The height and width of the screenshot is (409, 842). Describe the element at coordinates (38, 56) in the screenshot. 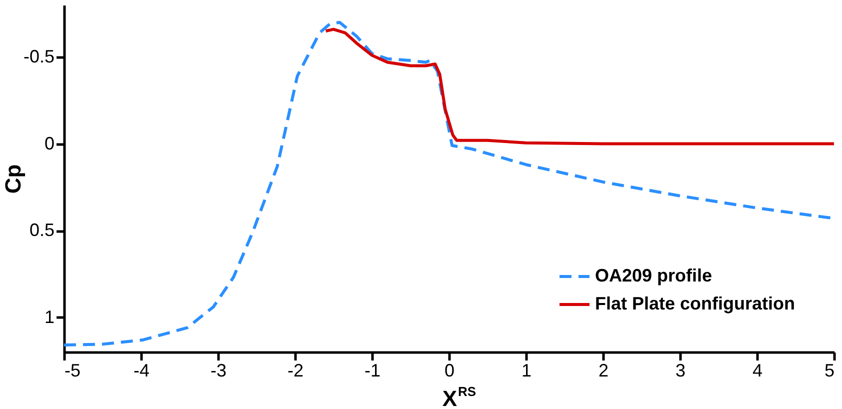

I see `y-tick-label: -0.5` at that location.